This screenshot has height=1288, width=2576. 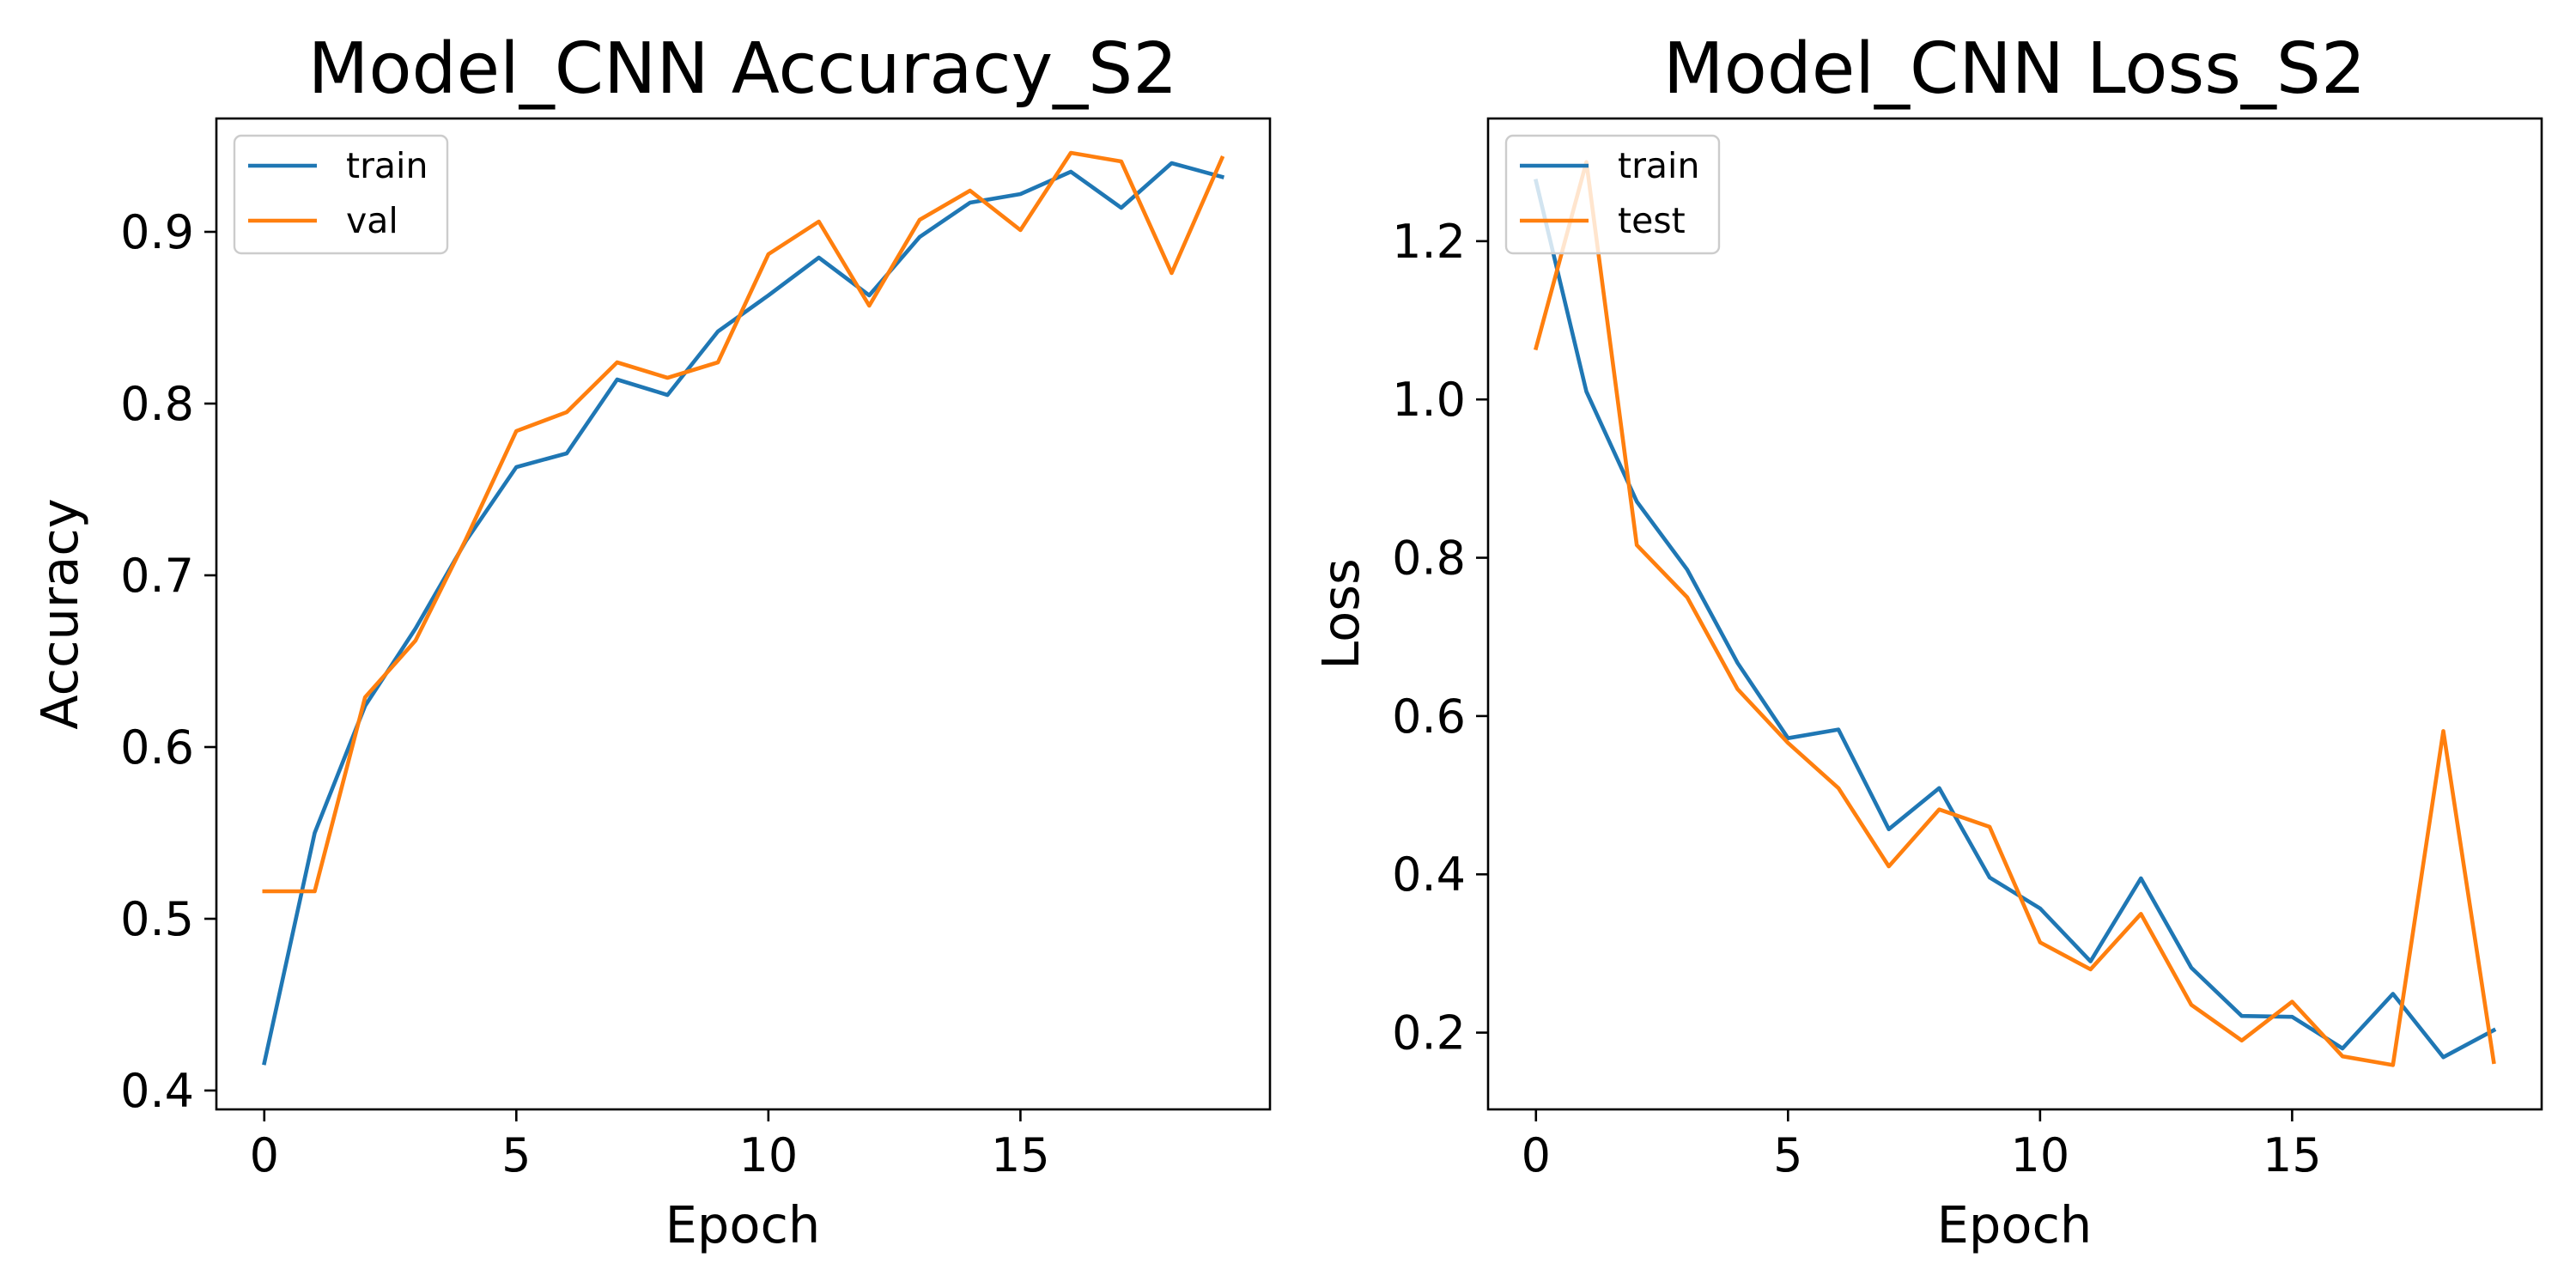 What do you see at coordinates (157, 404) in the screenshot?
I see `accuracy-y-tick-label: 0.8` at bounding box center [157, 404].